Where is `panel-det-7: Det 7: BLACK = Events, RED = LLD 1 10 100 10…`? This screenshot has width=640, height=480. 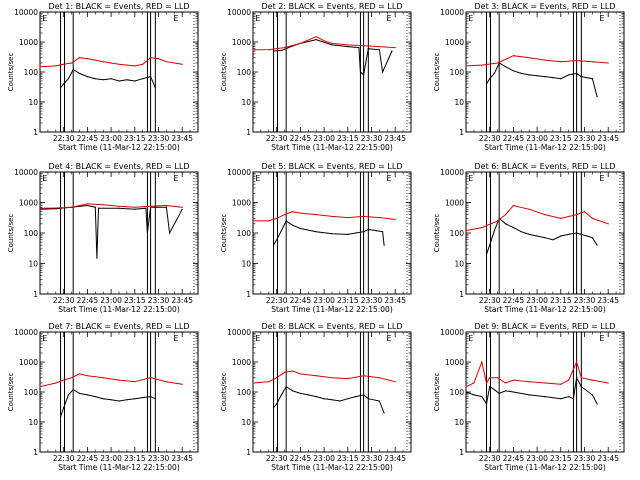 panel-det-7: Det 7: BLACK = Events, RED = LLD 1 10 100 10… is located at coordinates (103, 397).